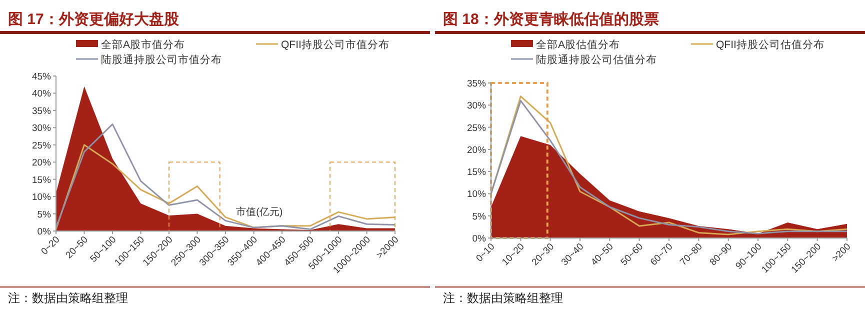  What do you see at coordinates (770, 45) in the screenshot?
I see `legend-label: QFII持股公司估值分布` at bounding box center [770, 45].